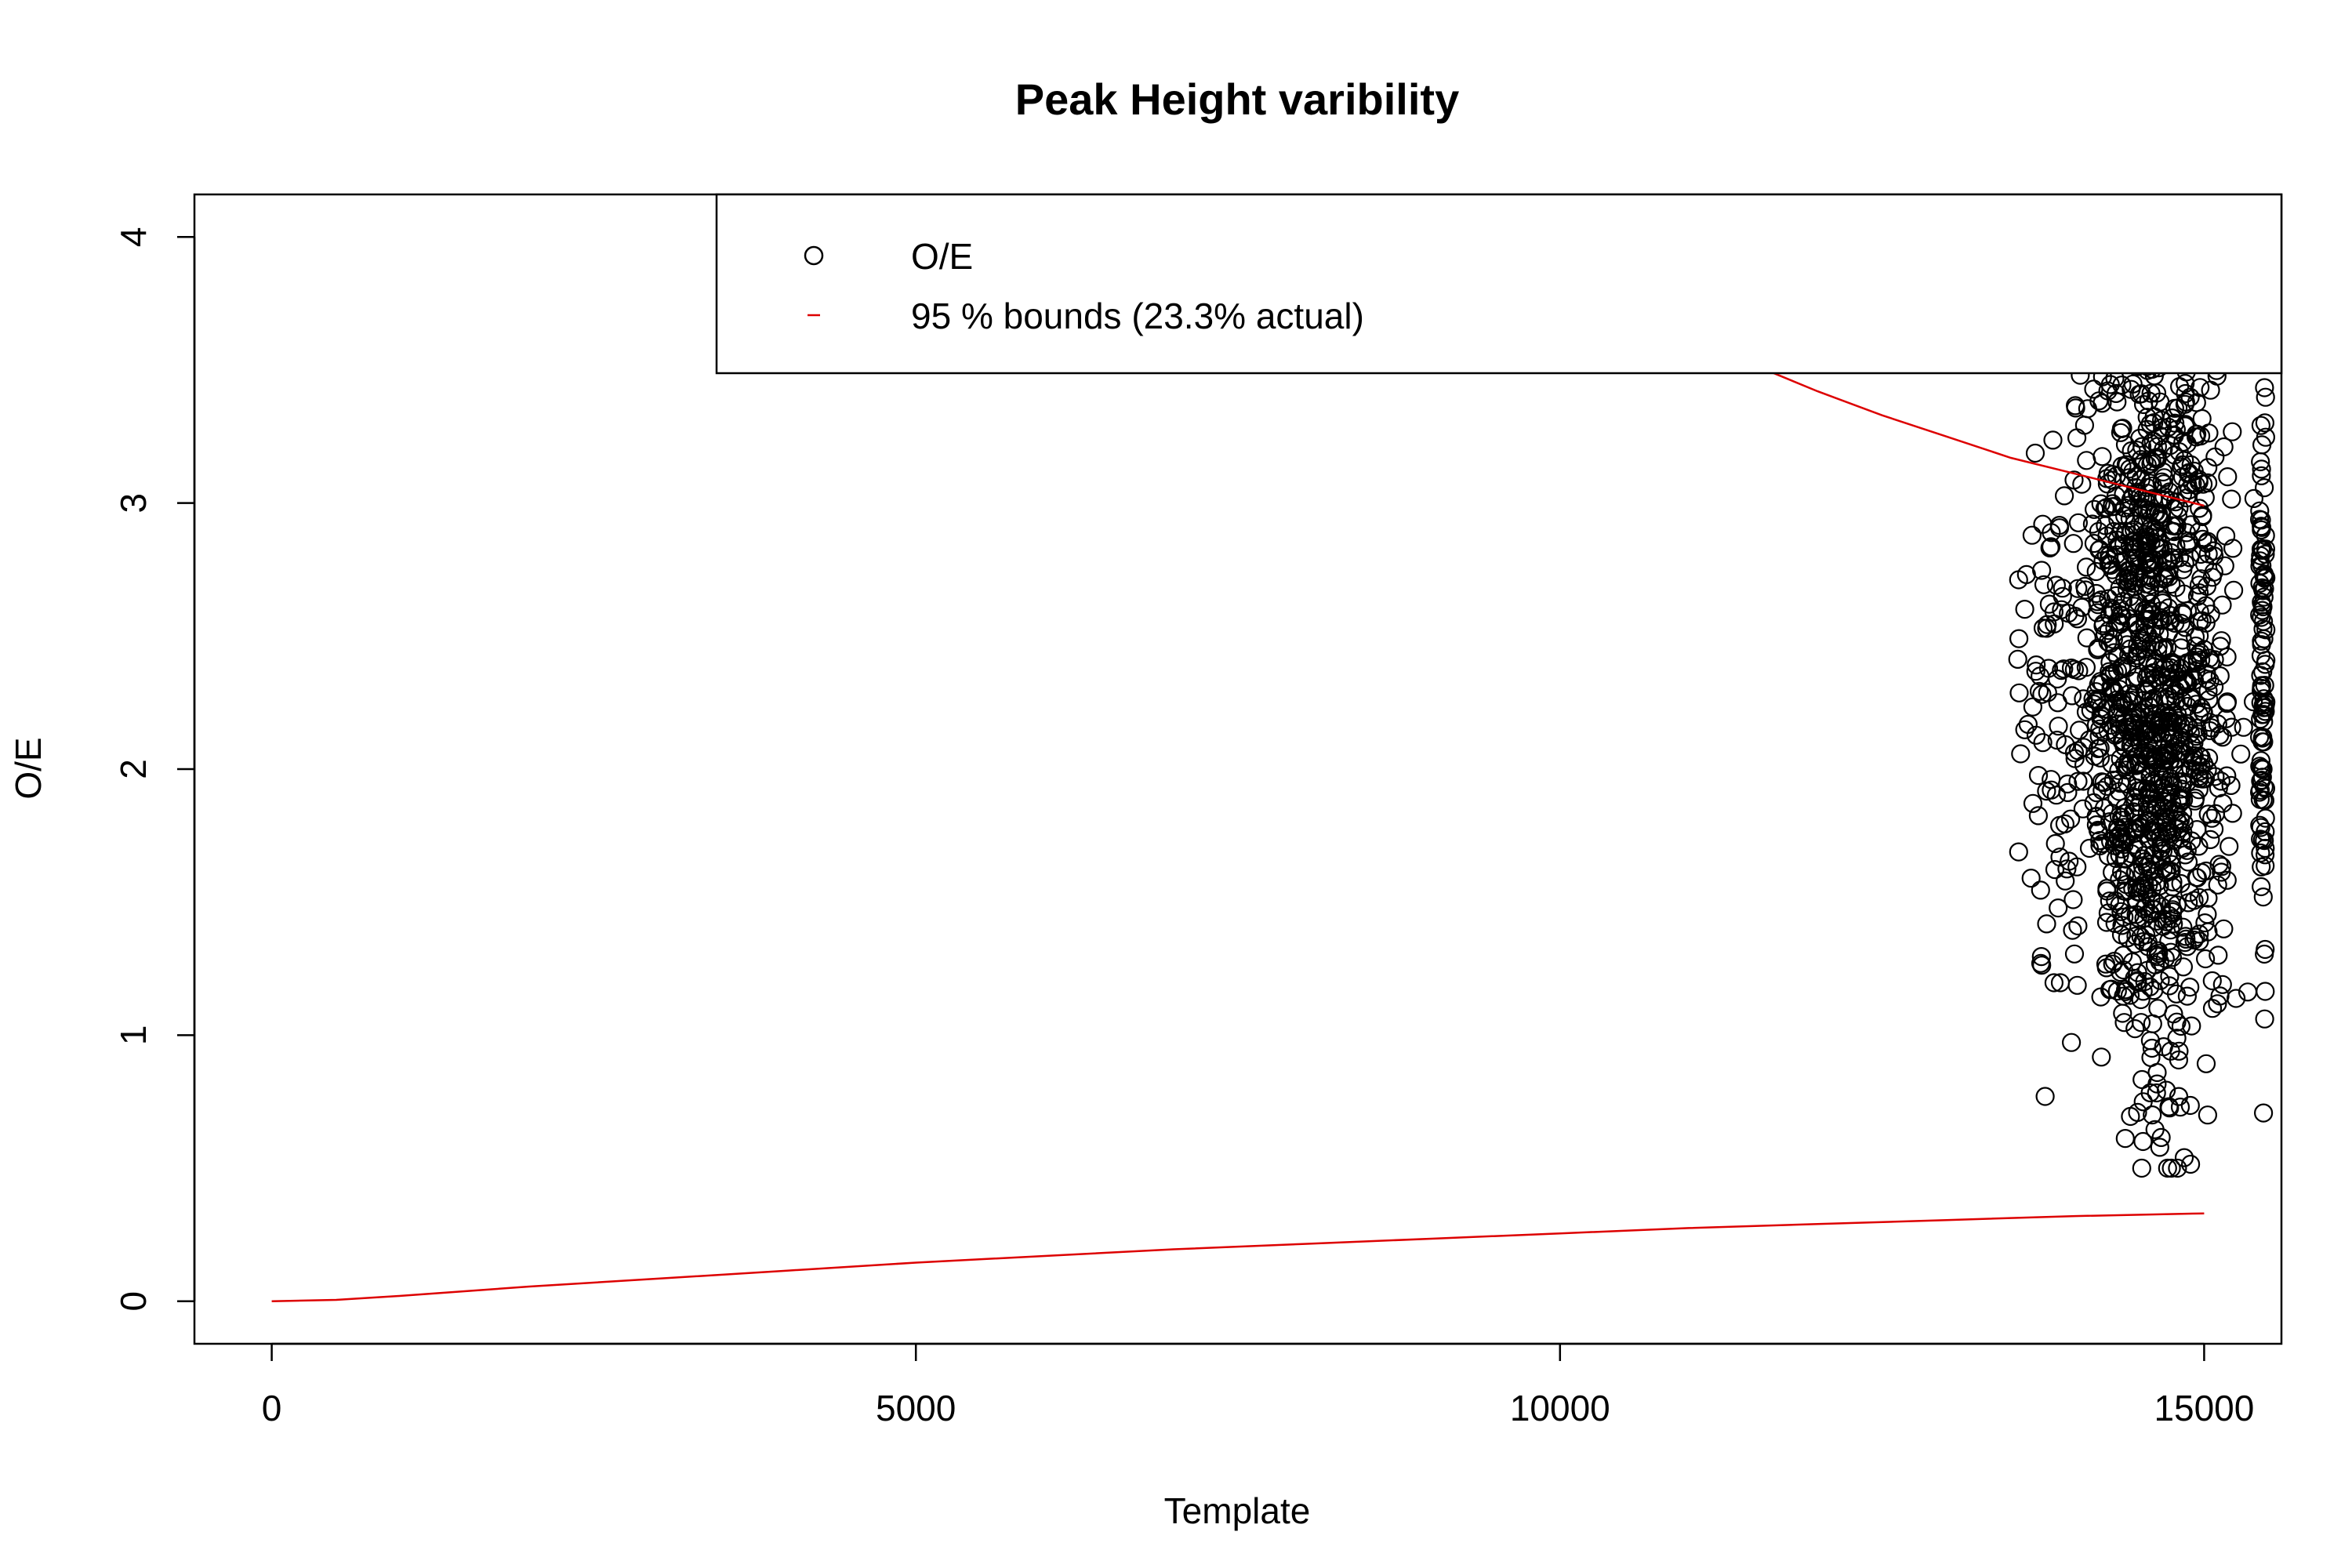 This screenshot has height=1568, width=2352. What do you see at coordinates (1237, 99) in the screenshot?
I see `chart-title: Peak Height varibility` at bounding box center [1237, 99].